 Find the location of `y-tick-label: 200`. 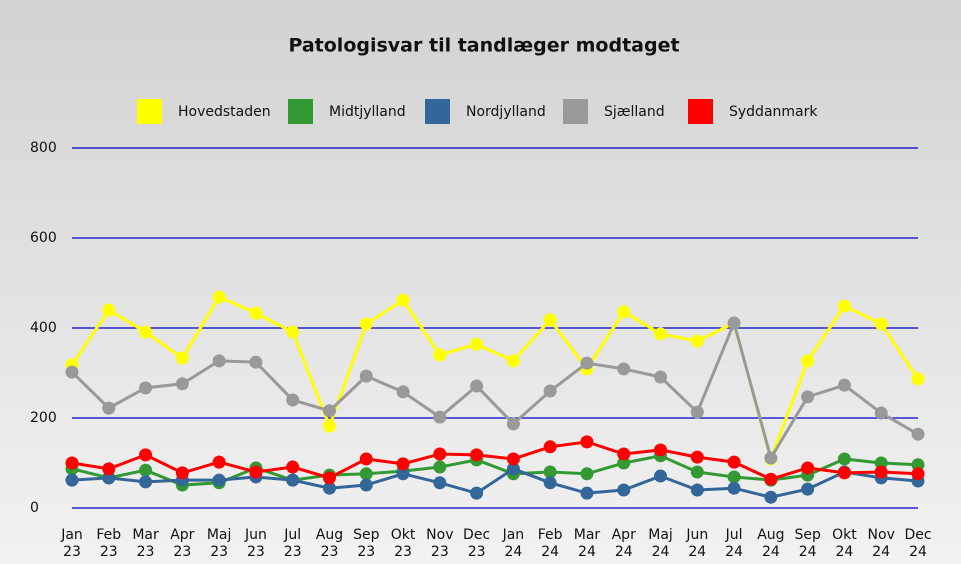

y-tick-label: 200 is located at coordinates (43, 418).